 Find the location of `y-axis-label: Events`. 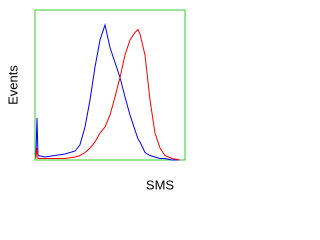

y-axis-label: Events is located at coordinates (12, 85).